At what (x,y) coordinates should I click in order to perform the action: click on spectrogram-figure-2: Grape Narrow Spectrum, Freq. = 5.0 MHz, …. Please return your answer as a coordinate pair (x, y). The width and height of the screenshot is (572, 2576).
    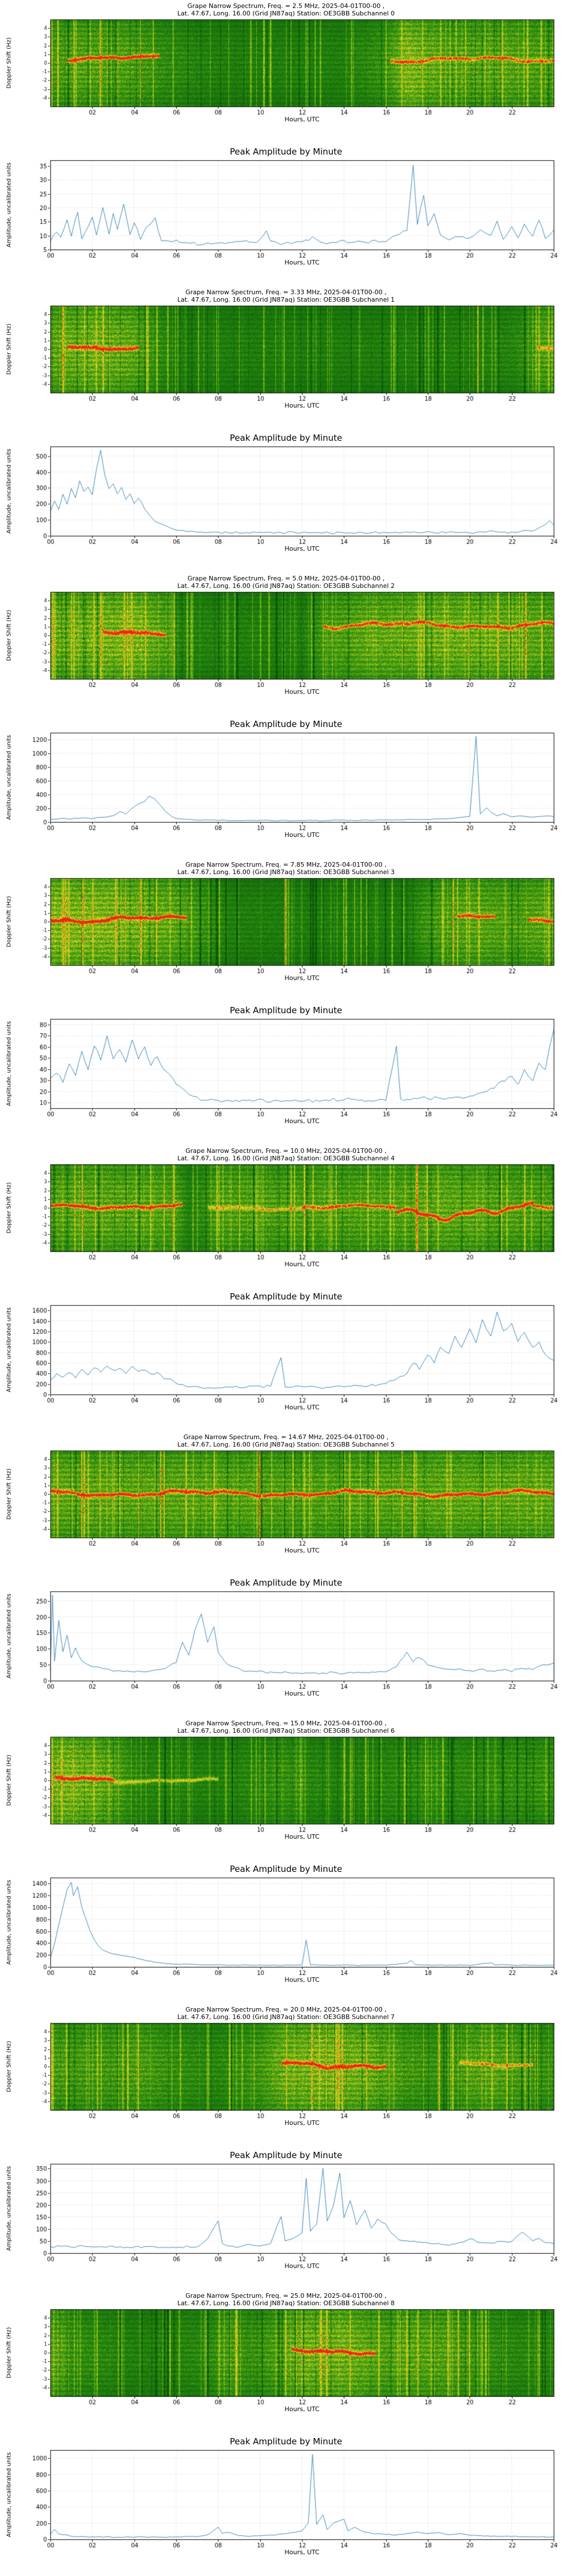
    Looking at the image, I should click on (286, 644).